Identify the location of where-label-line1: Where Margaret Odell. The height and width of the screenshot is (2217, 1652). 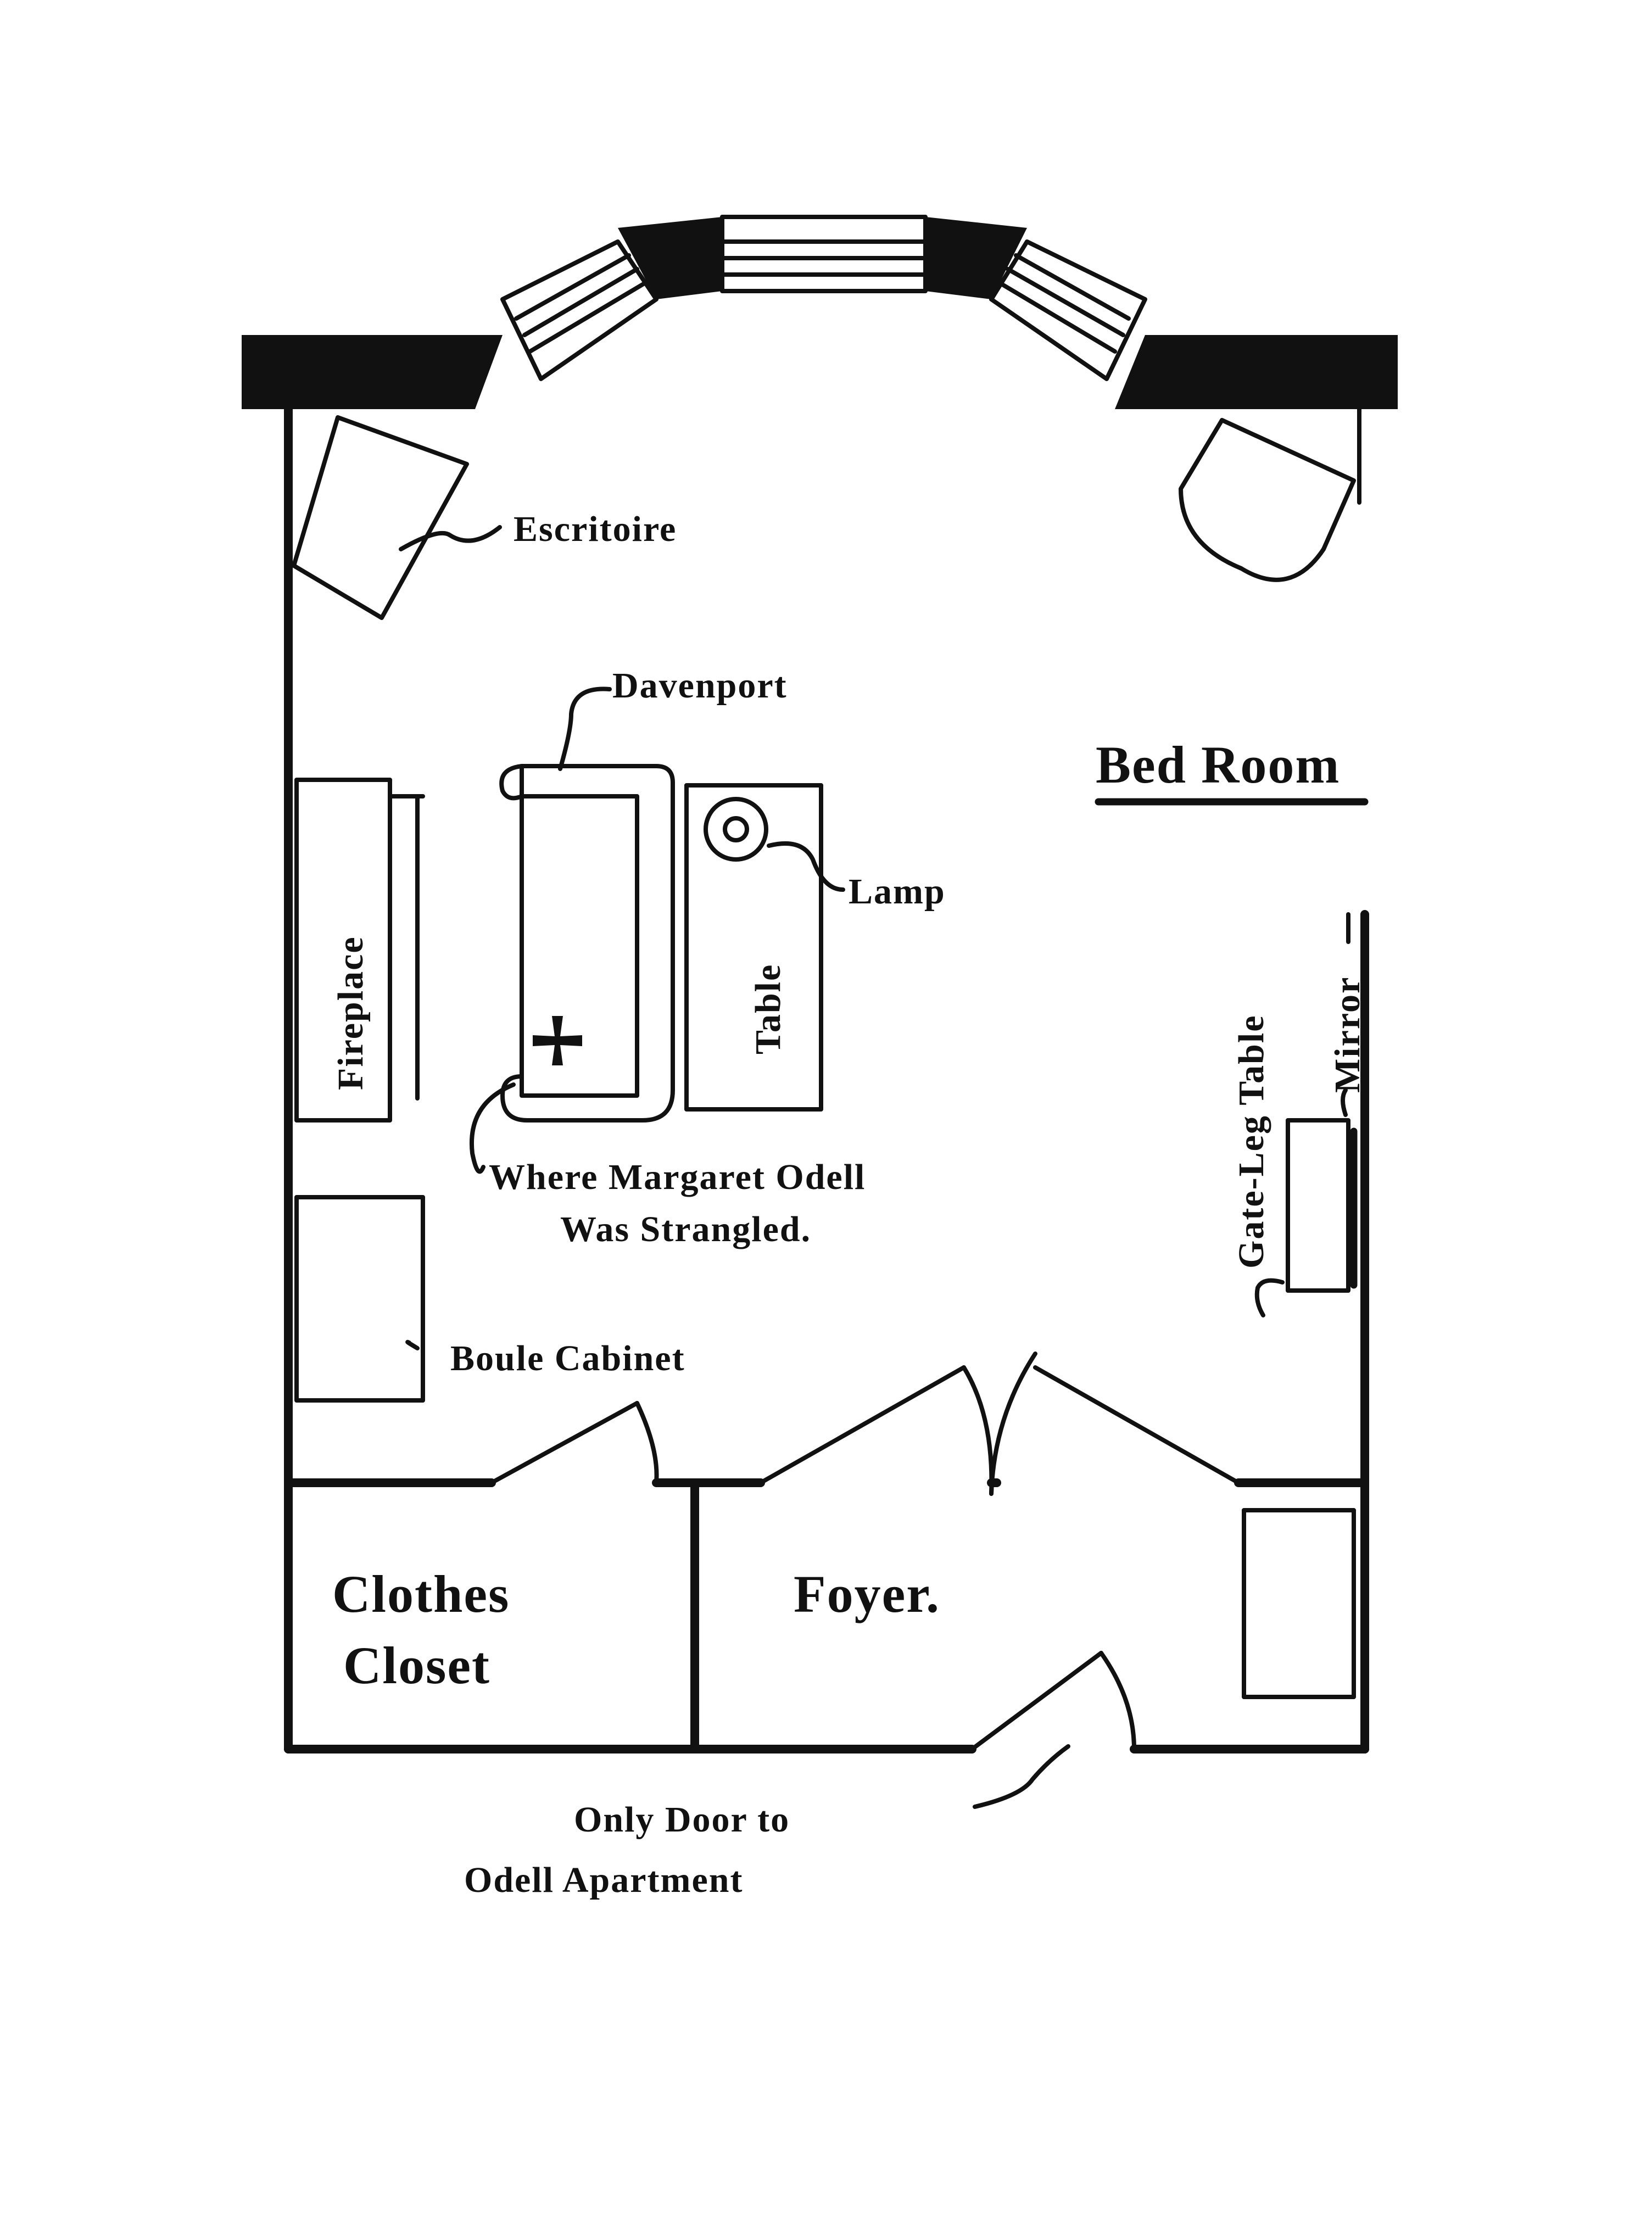
(677, 1177).